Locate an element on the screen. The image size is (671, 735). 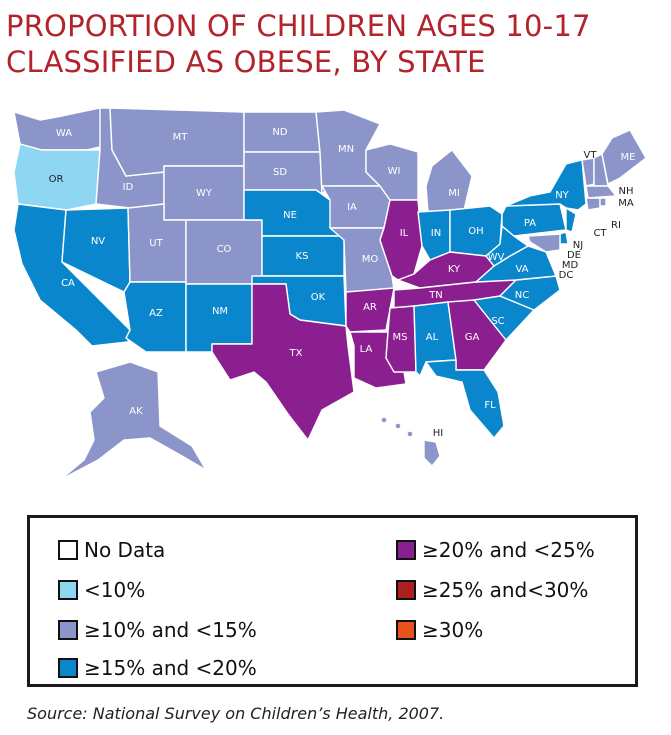
legend-item-ge30: ≥30% is located at coordinates (439, 630).